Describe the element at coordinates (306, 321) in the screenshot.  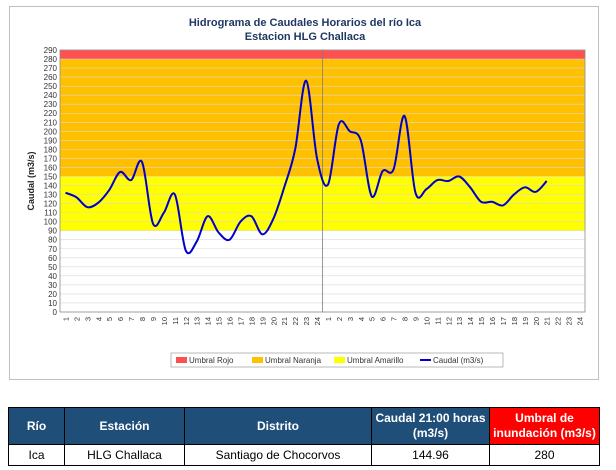
I see `x-tick-label-22: 23` at that location.